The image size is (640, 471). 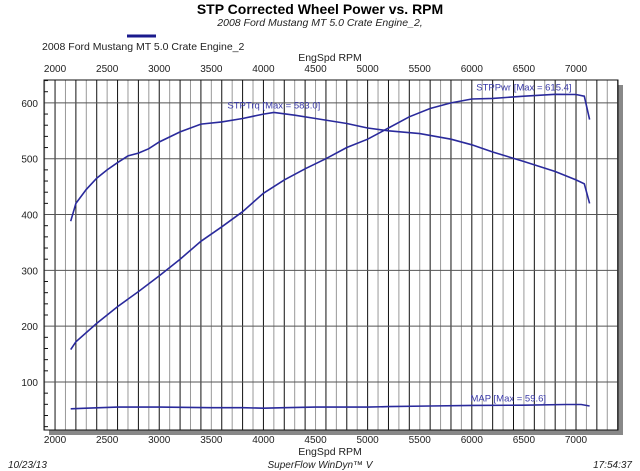 I want to click on footer-software: SuperFlow WinDyn™ V, so click(x=321, y=465).